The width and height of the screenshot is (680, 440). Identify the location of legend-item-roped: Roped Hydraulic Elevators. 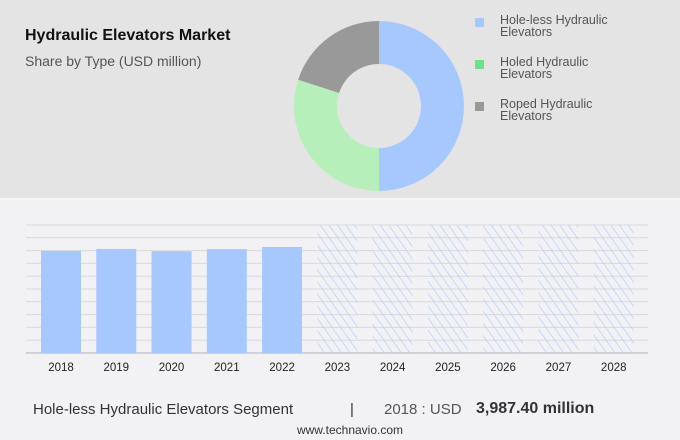
(570, 119).